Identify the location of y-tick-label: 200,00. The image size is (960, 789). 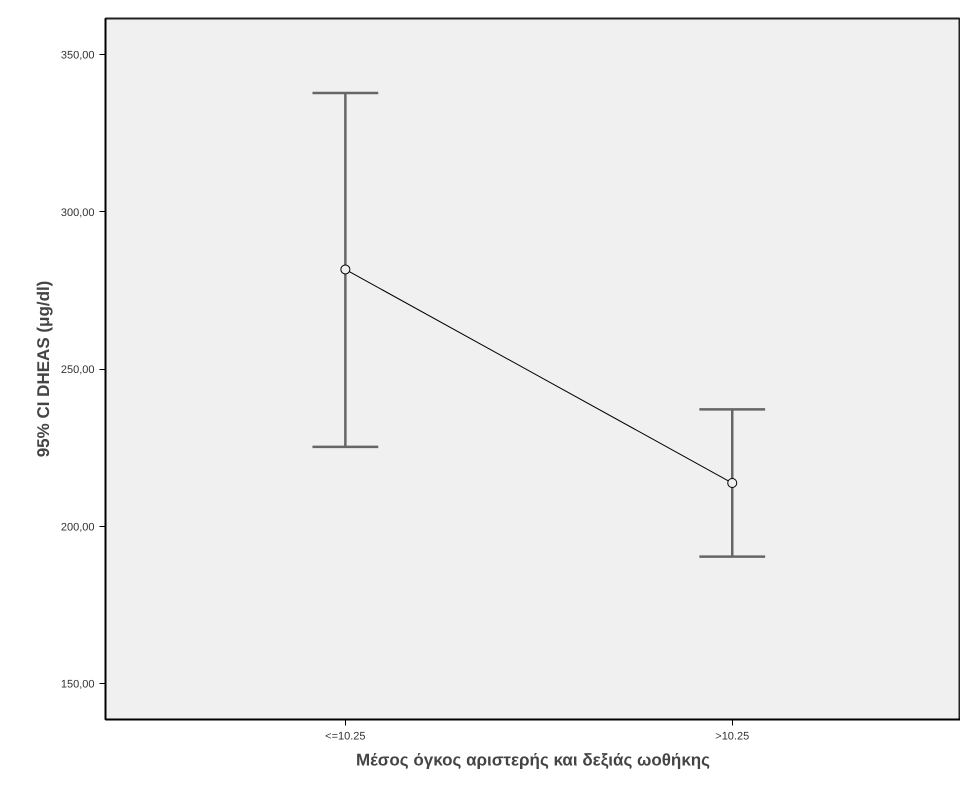
(77, 527).